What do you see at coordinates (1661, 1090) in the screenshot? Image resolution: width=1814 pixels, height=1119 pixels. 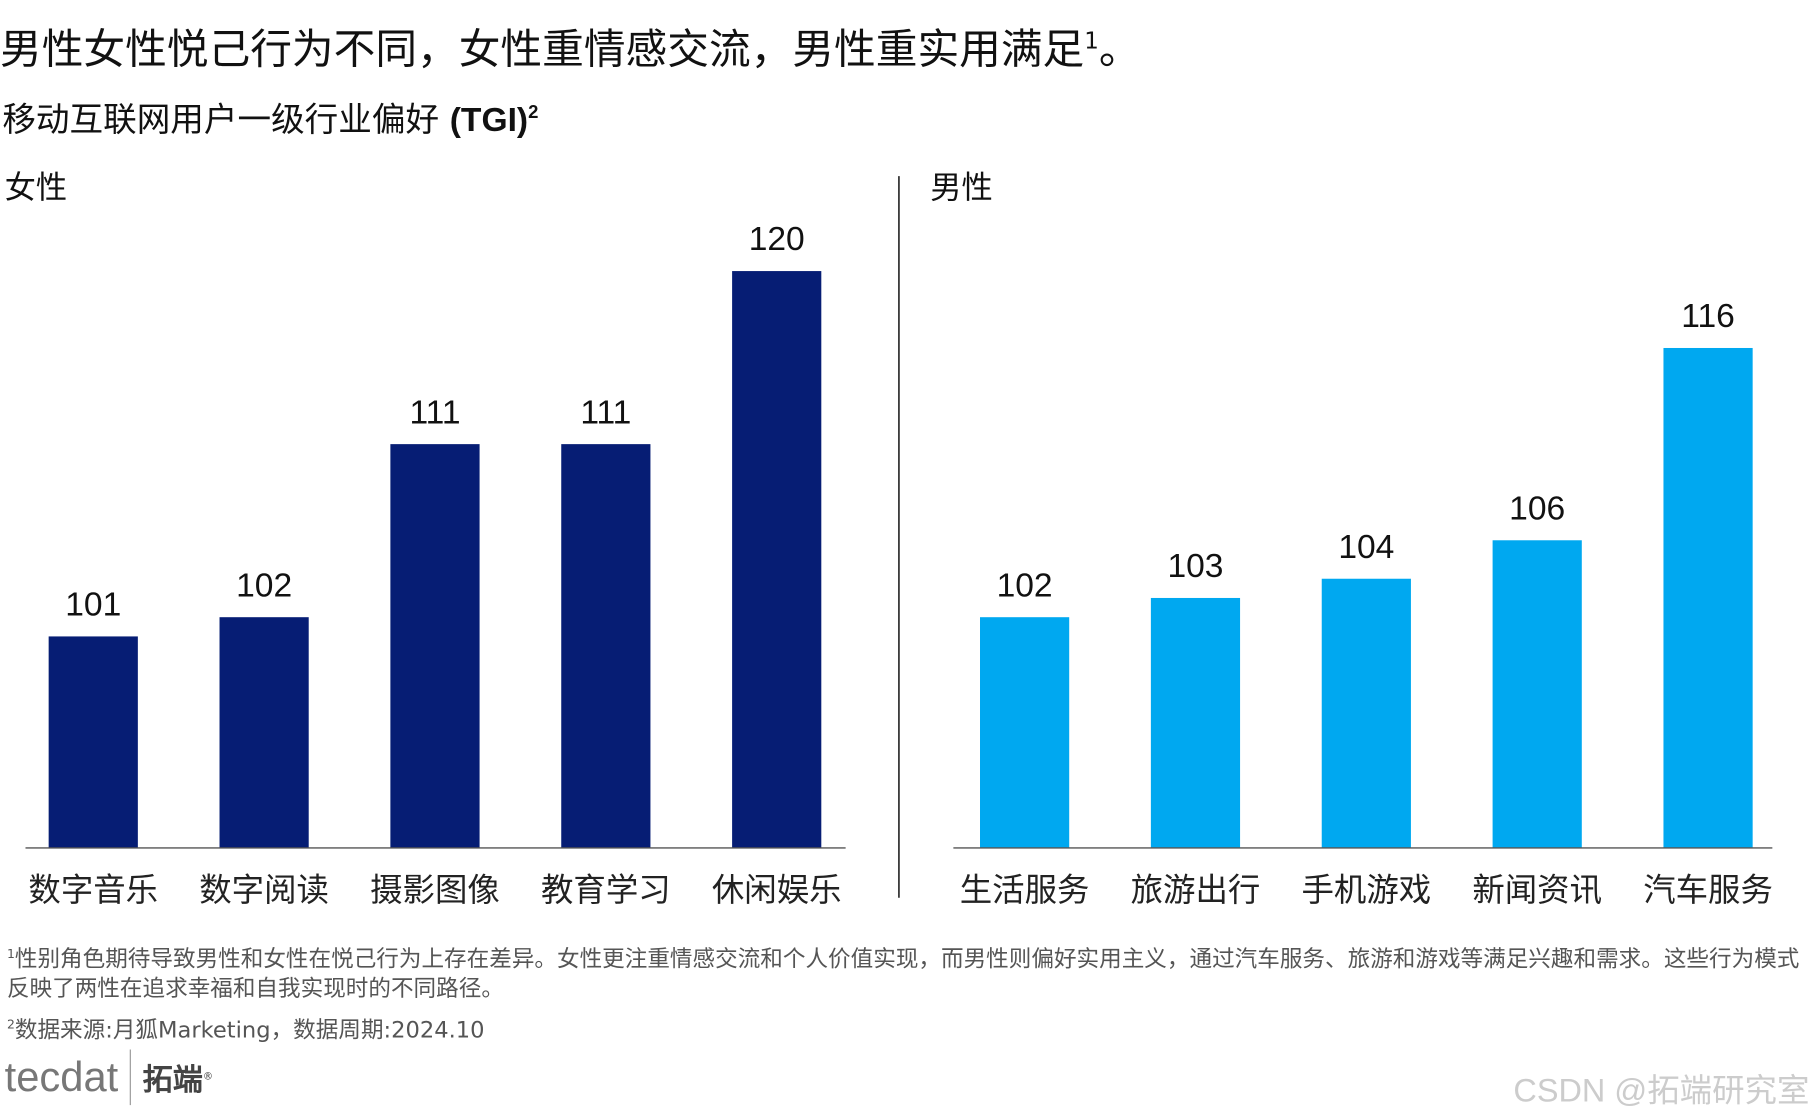 I see `watermark: CSDN @拓端研究室` at bounding box center [1661, 1090].